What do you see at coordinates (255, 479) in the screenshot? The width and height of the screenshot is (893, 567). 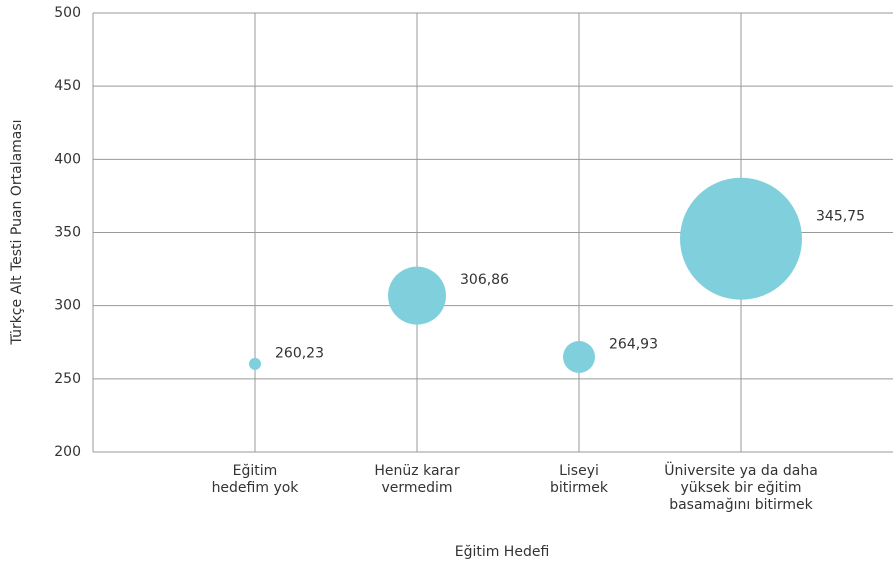 I see `x-tick-label: Eğitim hedefim yok` at bounding box center [255, 479].